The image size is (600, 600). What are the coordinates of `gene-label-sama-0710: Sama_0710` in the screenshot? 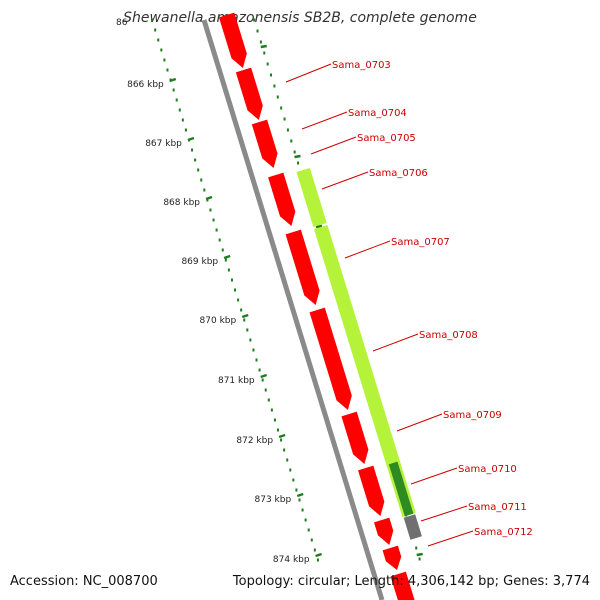 It's located at (487, 469).